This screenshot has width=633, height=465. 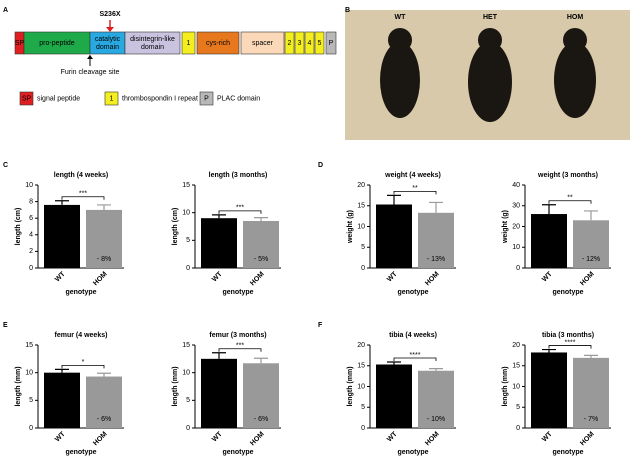 What do you see at coordinates (401, 17) in the screenshot?
I see `photo-label: WT` at bounding box center [401, 17].